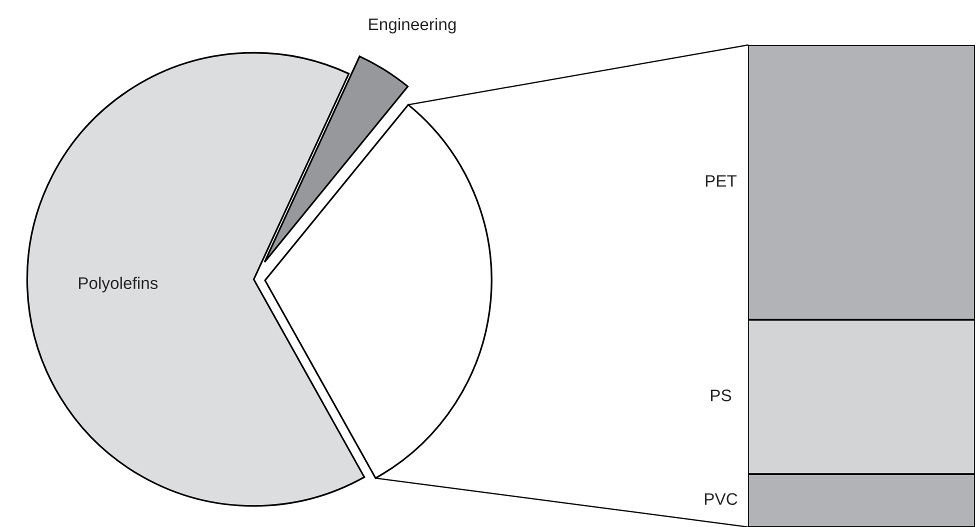 The image size is (976, 527). What do you see at coordinates (721, 181) in the screenshot?
I see `series-label: PET` at bounding box center [721, 181].